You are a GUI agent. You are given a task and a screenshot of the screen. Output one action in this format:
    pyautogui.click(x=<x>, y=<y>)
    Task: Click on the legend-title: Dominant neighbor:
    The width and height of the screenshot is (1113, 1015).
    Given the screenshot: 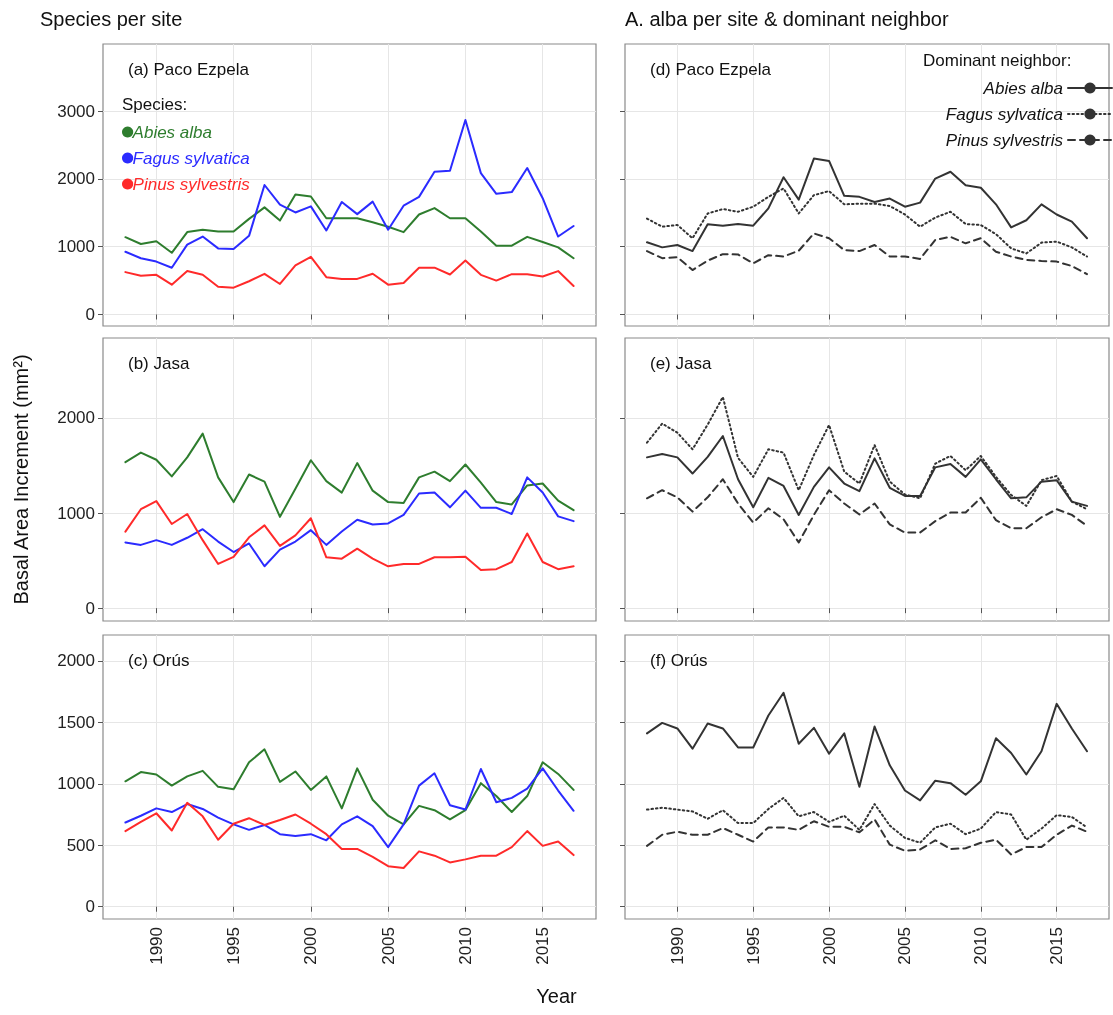 What is the action you would take?
    pyautogui.click(x=997, y=60)
    